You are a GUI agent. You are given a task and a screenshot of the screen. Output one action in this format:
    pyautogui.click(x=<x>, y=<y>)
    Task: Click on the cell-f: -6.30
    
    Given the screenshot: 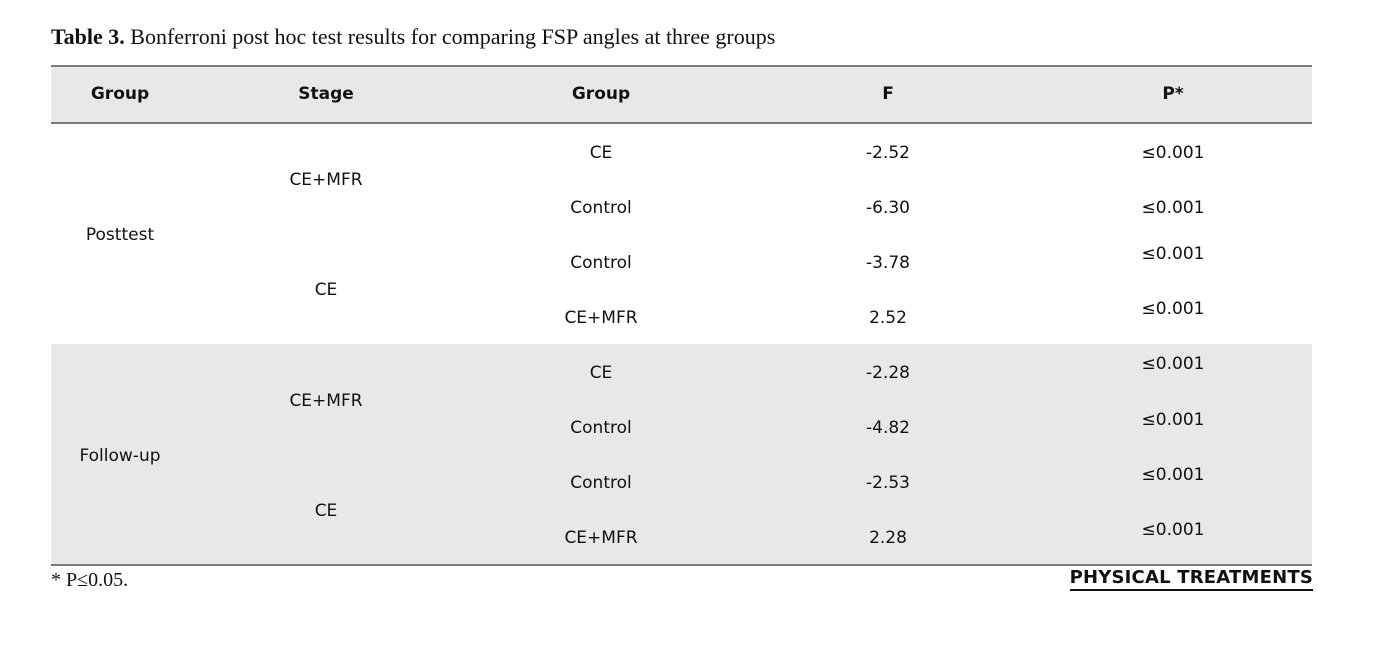 What is the action you would take?
    pyautogui.click(x=888, y=208)
    